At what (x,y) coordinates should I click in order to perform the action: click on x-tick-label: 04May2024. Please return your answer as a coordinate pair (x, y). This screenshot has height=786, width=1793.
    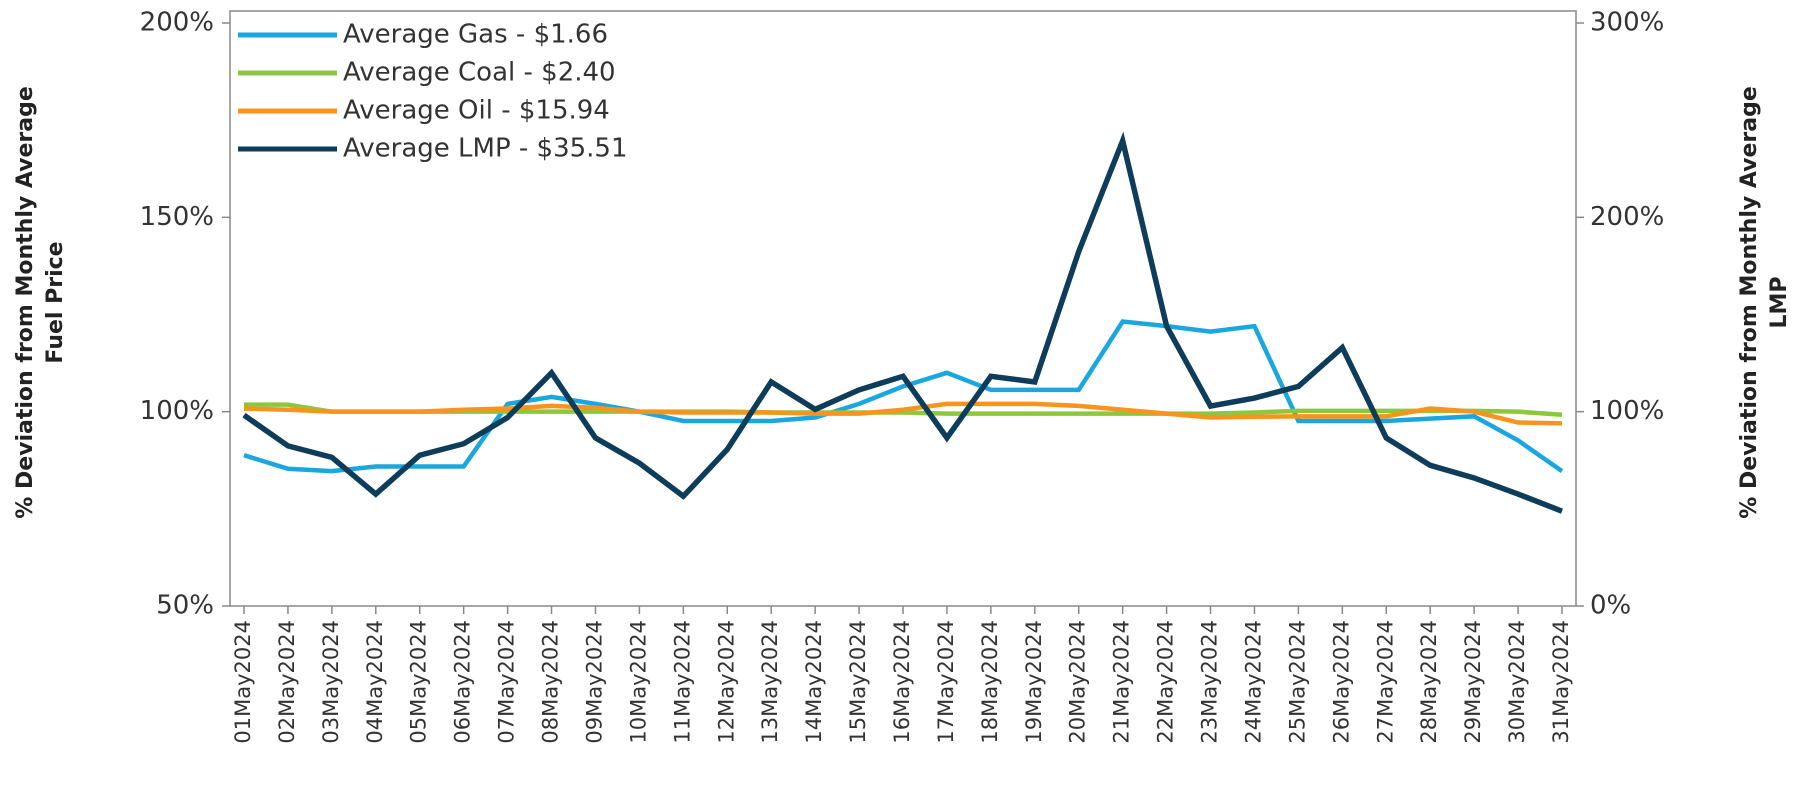
    Looking at the image, I should click on (375, 682).